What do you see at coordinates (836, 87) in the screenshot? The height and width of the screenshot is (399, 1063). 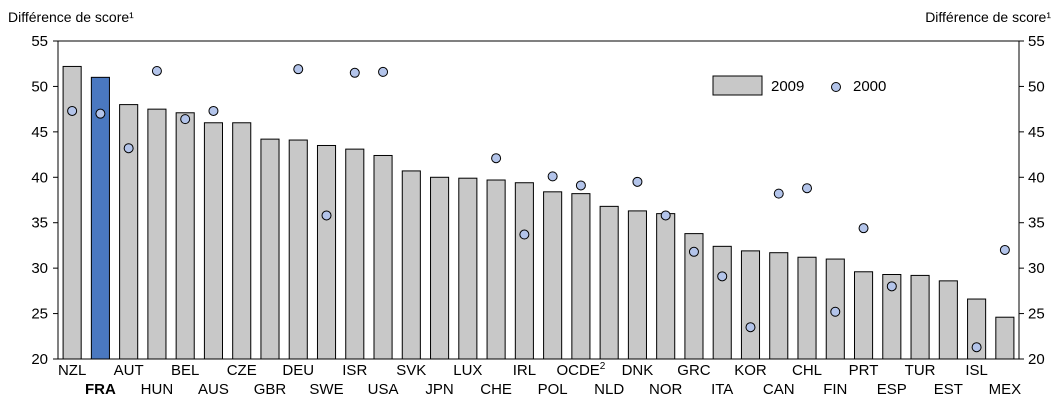 I see `legend-marker-2000` at bounding box center [836, 87].